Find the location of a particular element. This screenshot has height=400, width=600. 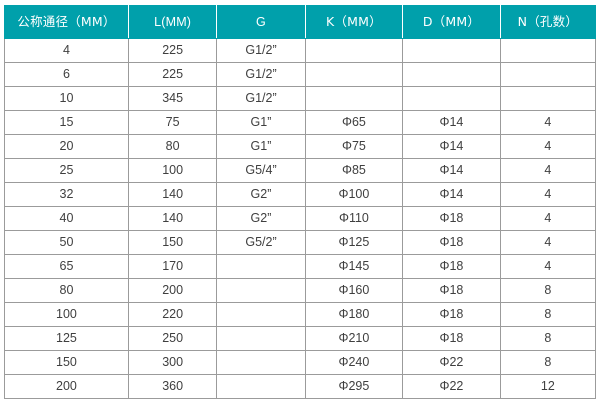

table-row: 32 140 G2” Φ100 Φ14 4 is located at coordinates (300, 194).